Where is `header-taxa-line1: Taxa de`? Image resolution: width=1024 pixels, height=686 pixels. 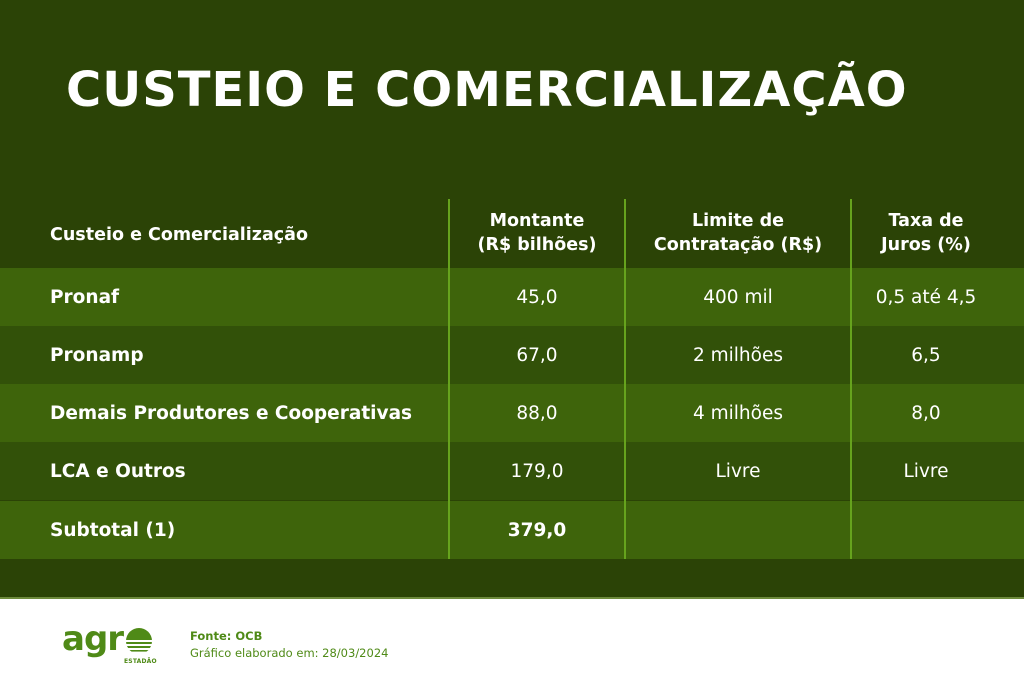
header-taxa-line1: Taxa de is located at coordinates (926, 220).